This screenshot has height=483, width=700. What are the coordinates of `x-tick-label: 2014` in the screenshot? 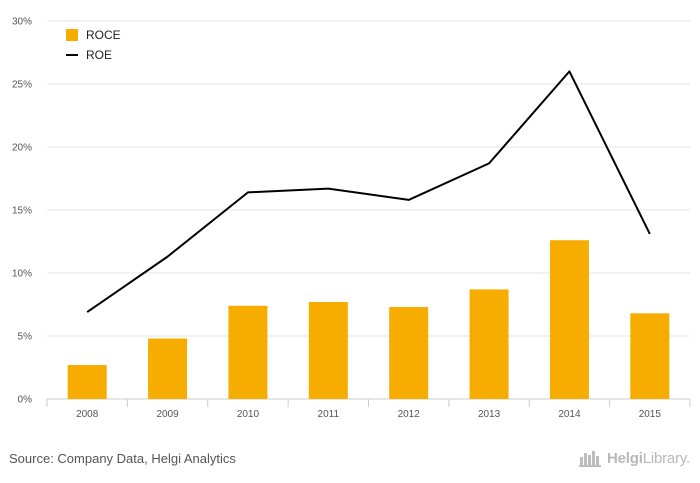 It's located at (569, 414).